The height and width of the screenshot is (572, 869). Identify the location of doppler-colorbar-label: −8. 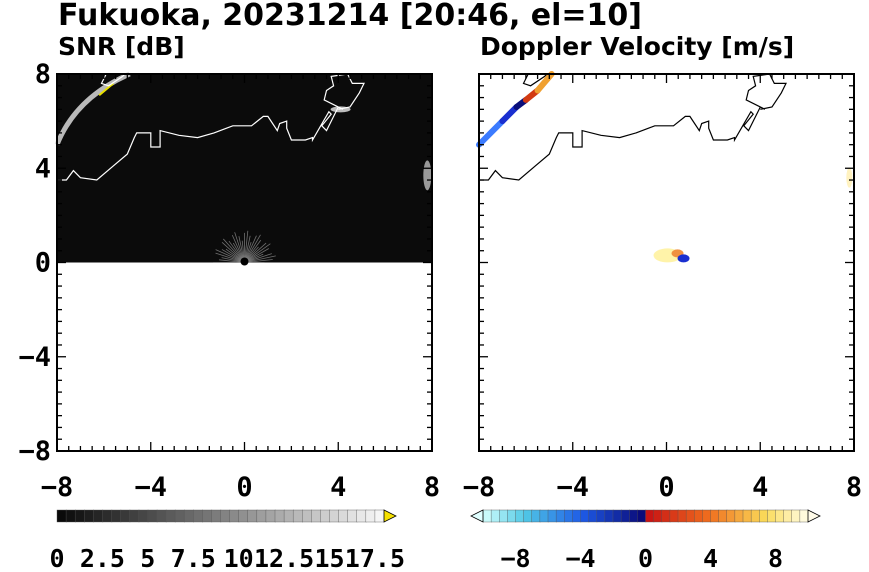
(515, 558).